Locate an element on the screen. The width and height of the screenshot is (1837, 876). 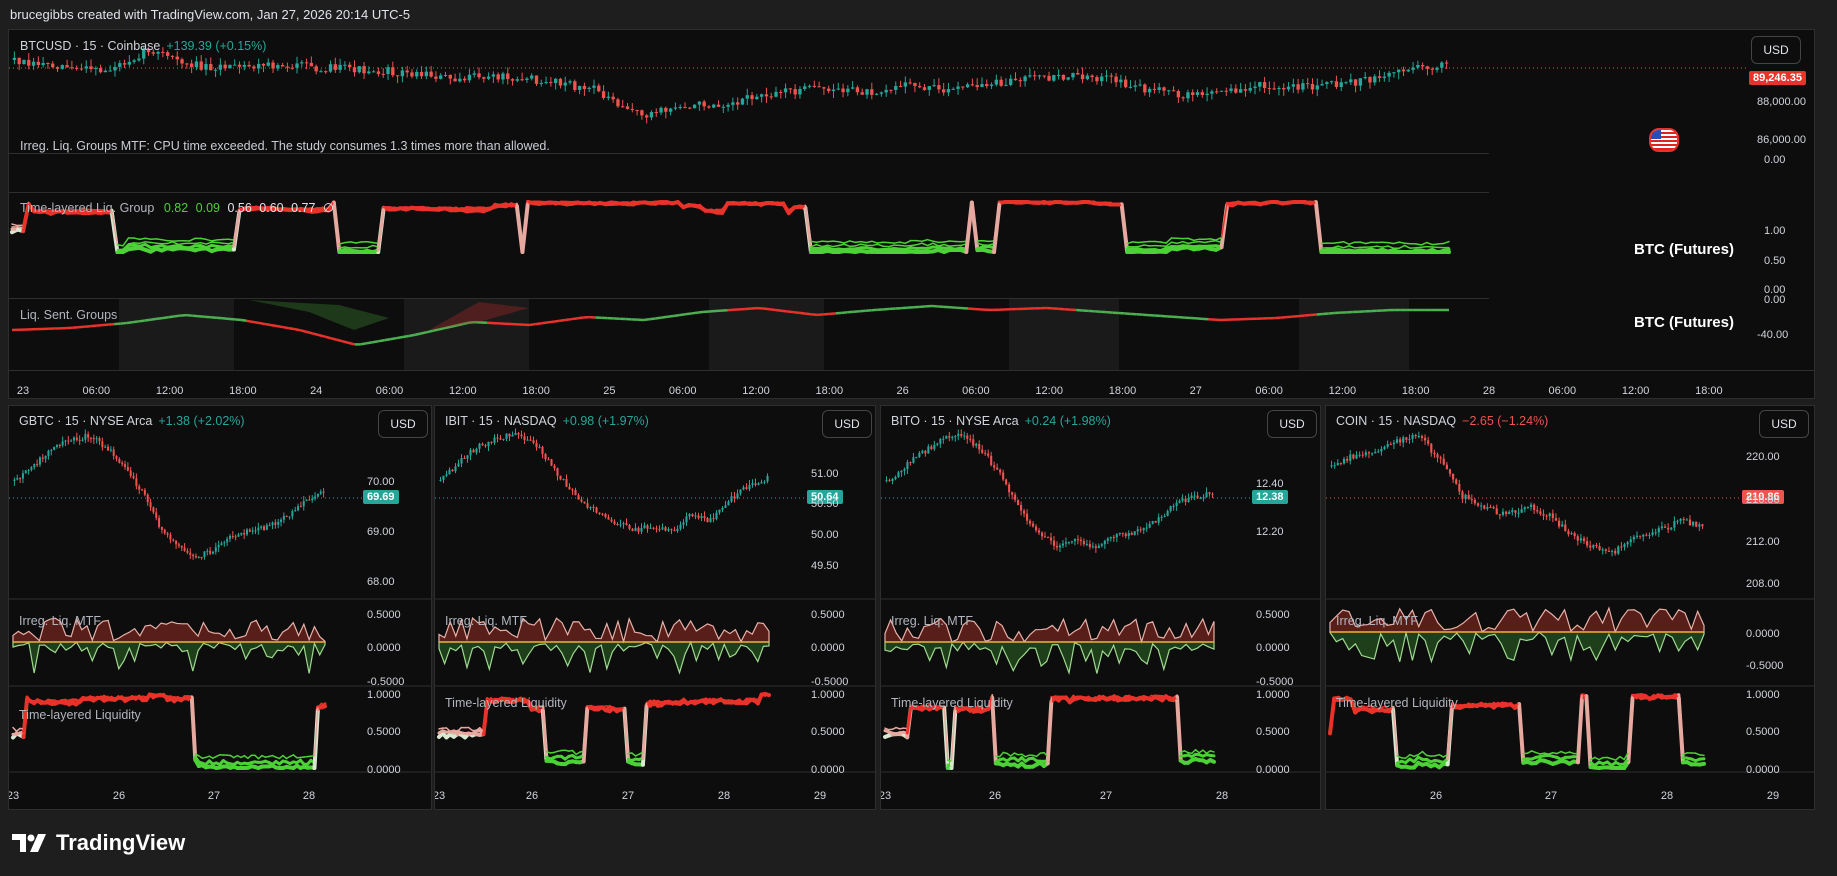
sub-symbol-legend: COIN · 15 · NASDAQ −2.65 (−1.24%) is located at coordinates (1442, 421).